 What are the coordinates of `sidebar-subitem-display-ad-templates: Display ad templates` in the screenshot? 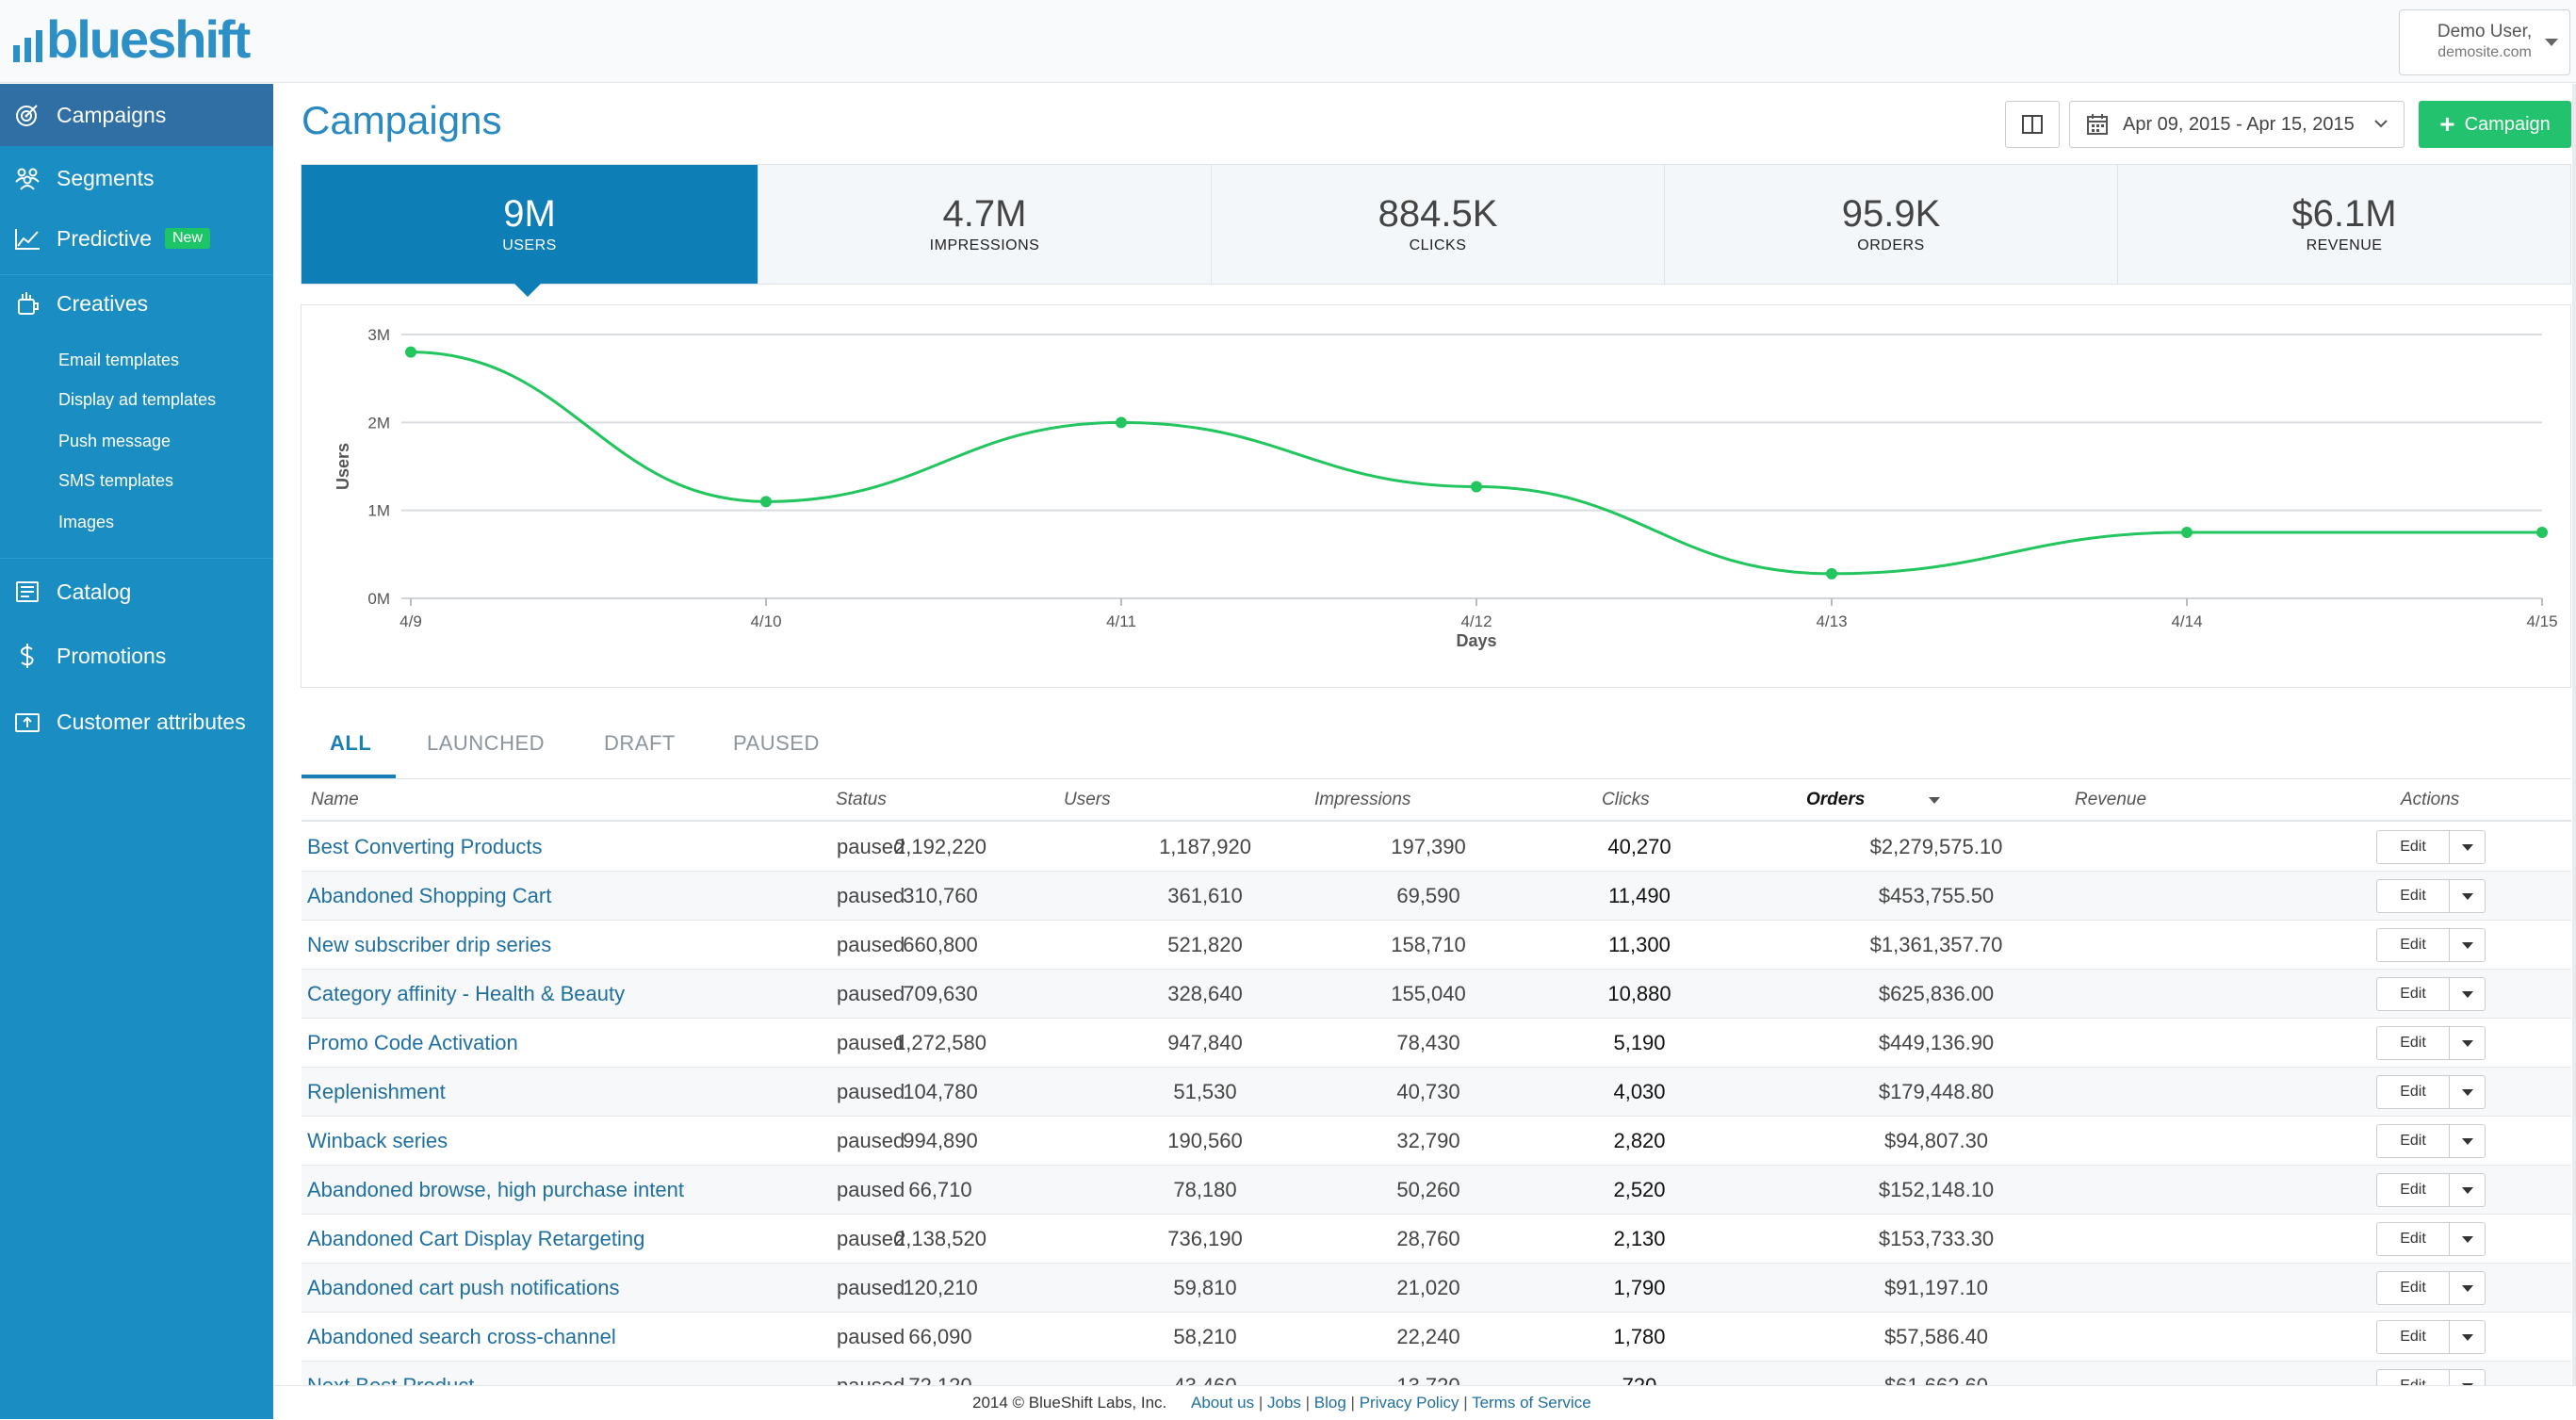 It's located at (137, 399).